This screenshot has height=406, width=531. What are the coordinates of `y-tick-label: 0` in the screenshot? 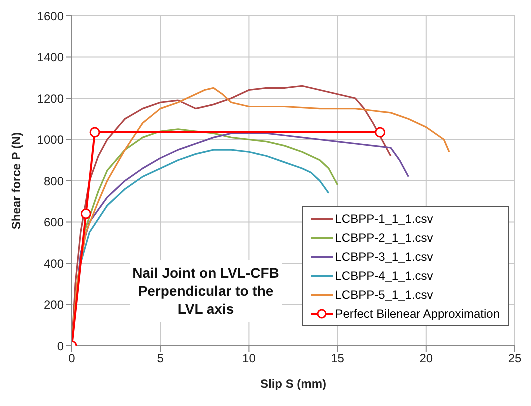 It's located at (60, 346).